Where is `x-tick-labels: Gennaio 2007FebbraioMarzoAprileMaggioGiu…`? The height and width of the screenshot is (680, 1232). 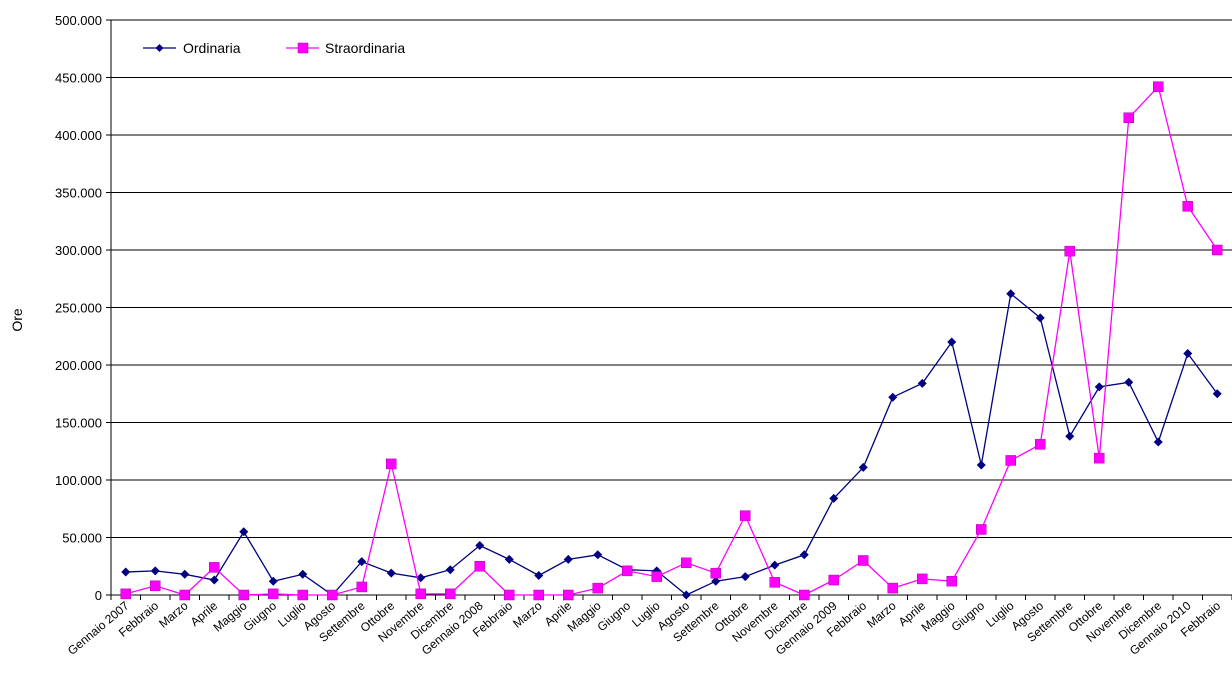
x-tick-labels: Gennaio 2007FebbraioMarzoAprileMaggioGiu… is located at coordinates (644, 627).